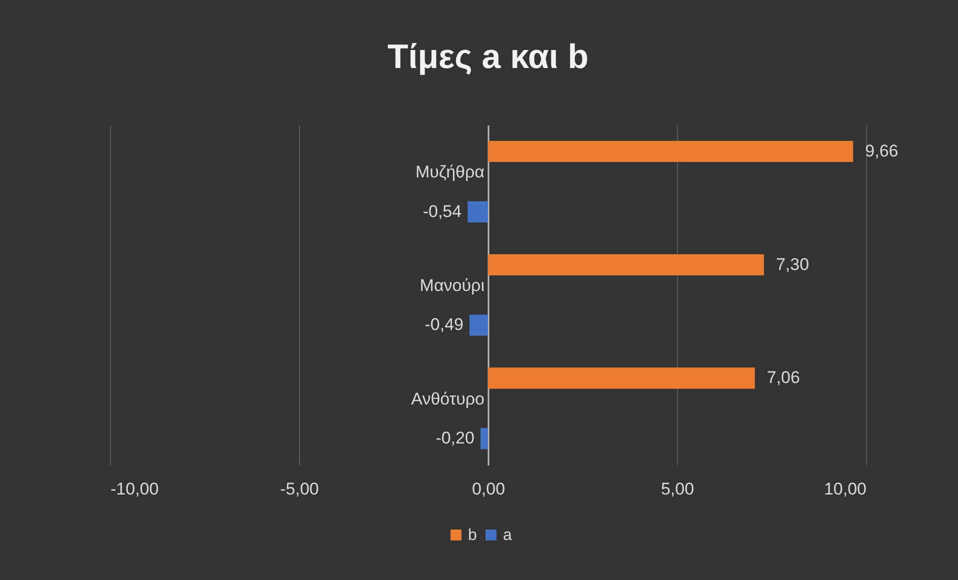 This screenshot has height=580, width=958. I want to click on x-tick-label: 0,00, so click(489, 489).